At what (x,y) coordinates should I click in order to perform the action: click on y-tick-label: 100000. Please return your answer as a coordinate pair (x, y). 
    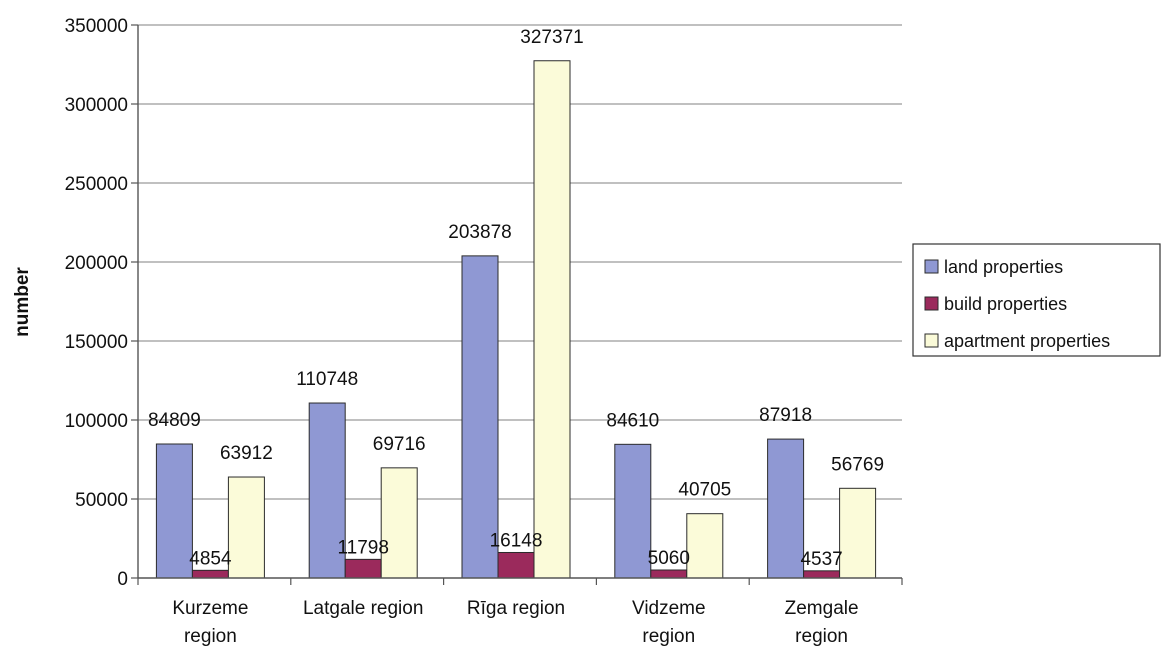
    Looking at the image, I should click on (96, 421).